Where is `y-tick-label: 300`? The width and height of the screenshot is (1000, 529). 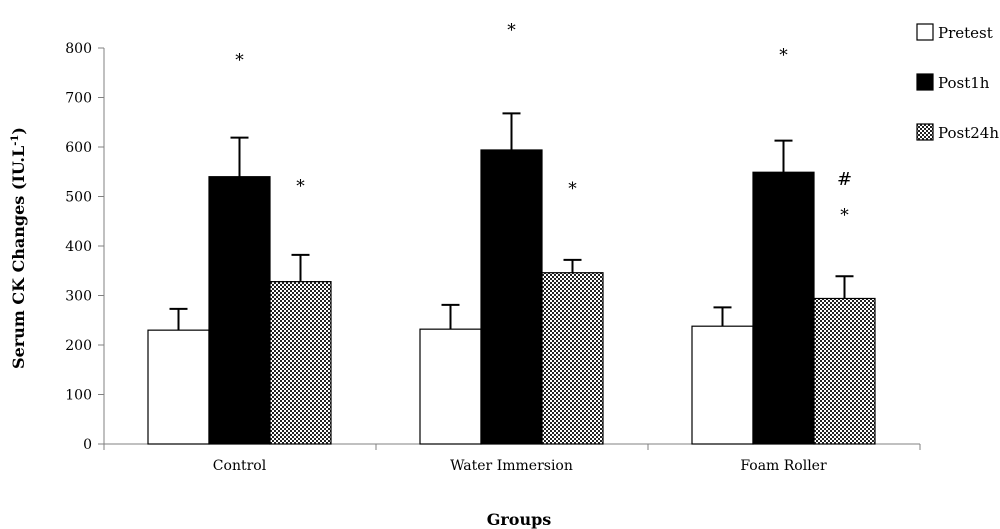 y-tick-label: 300 is located at coordinates (78, 297).